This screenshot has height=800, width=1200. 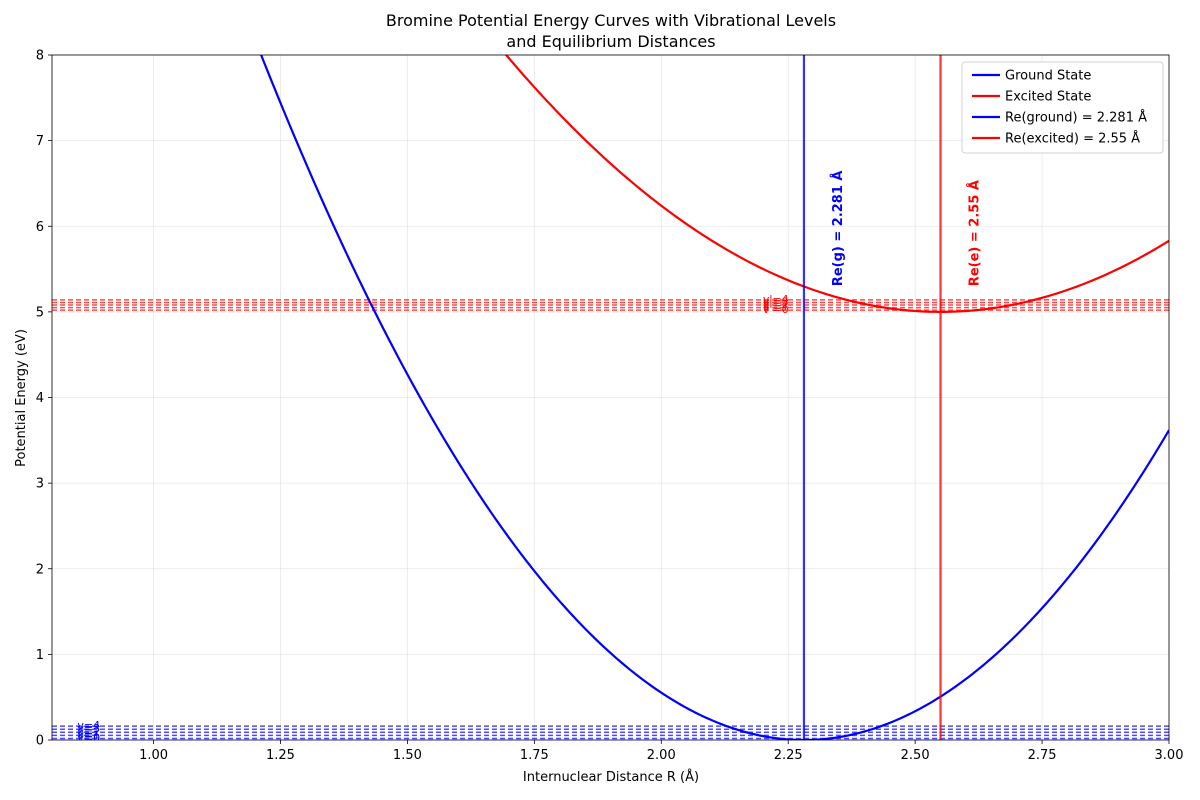 What do you see at coordinates (1042, 755) in the screenshot?
I see `x-tick-label: 2.75` at bounding box center [1042, 755].